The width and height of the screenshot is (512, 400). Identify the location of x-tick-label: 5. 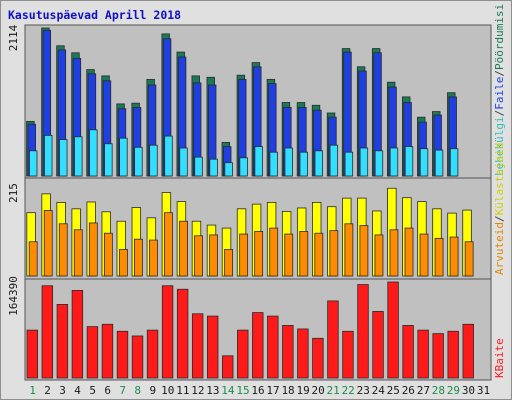
(92, 390).